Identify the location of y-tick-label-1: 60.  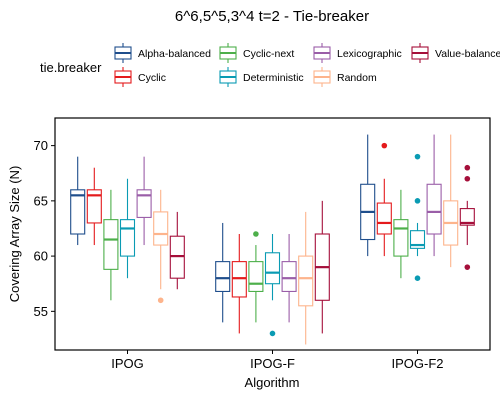
(41, 256).